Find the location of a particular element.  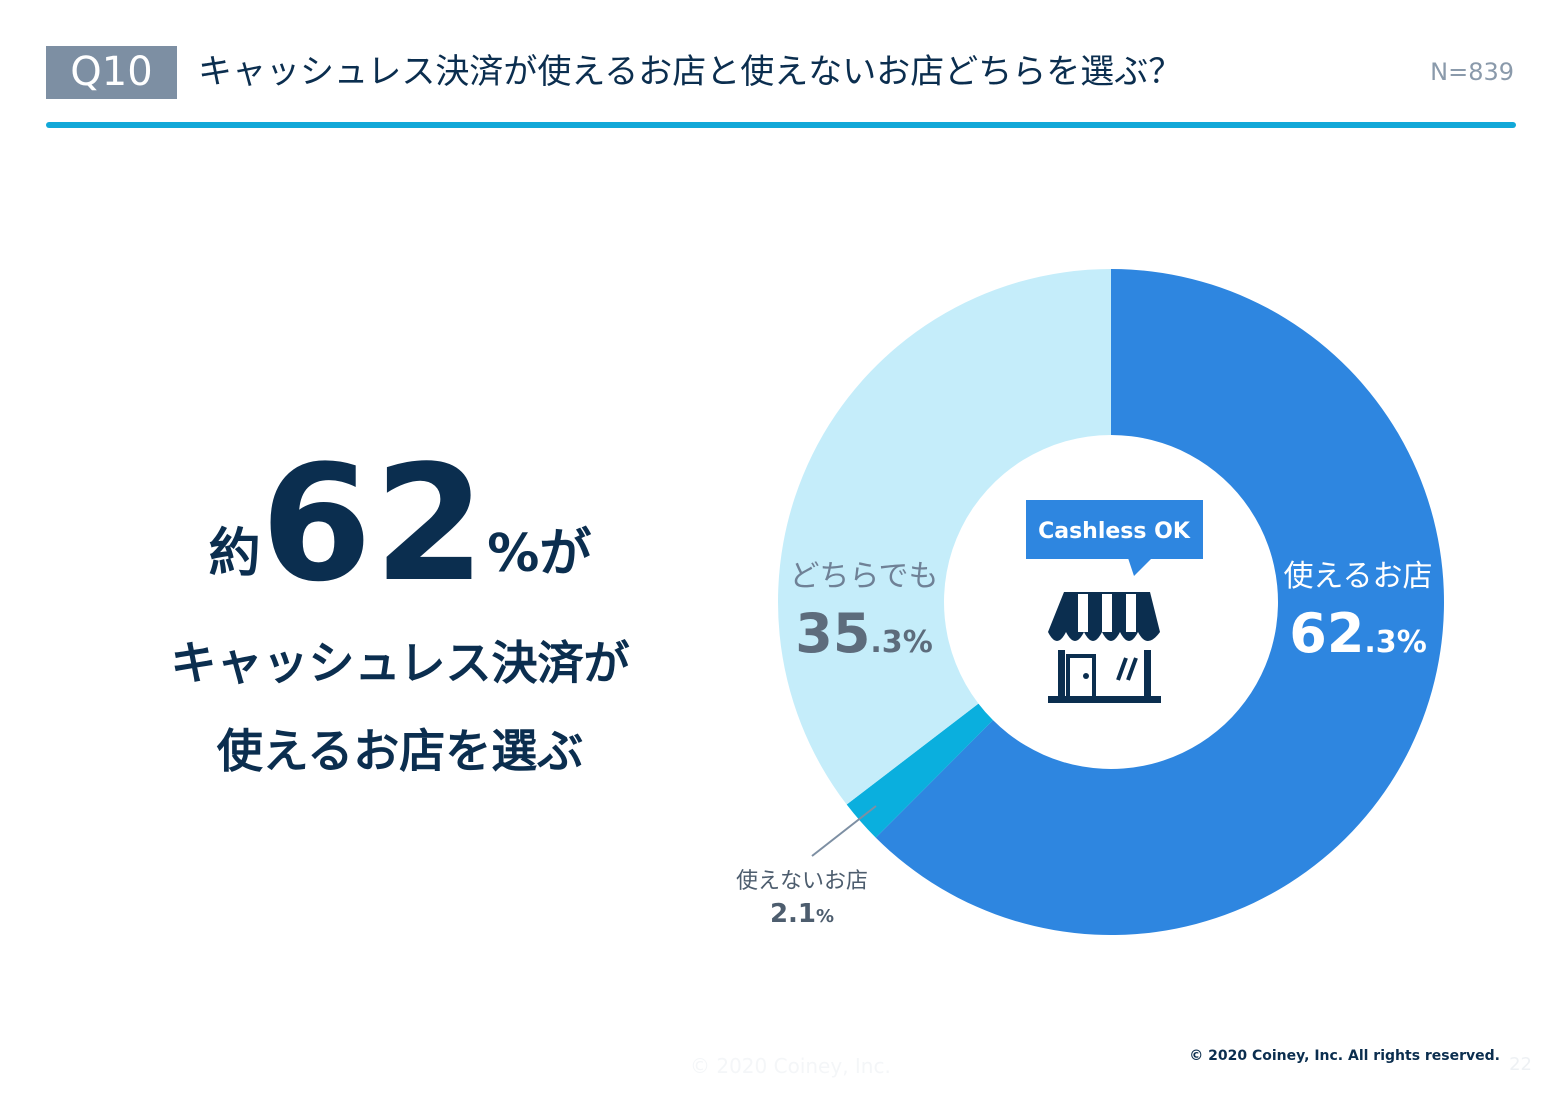

headline-prefix: 約 is located at coordinates (234, 554).